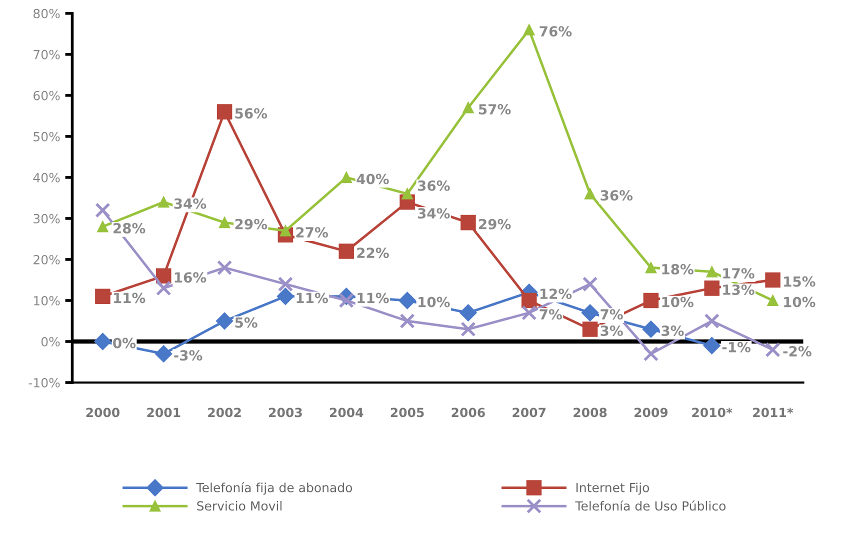  I want to click on y-tick-label: 0%, so click(50, 341).